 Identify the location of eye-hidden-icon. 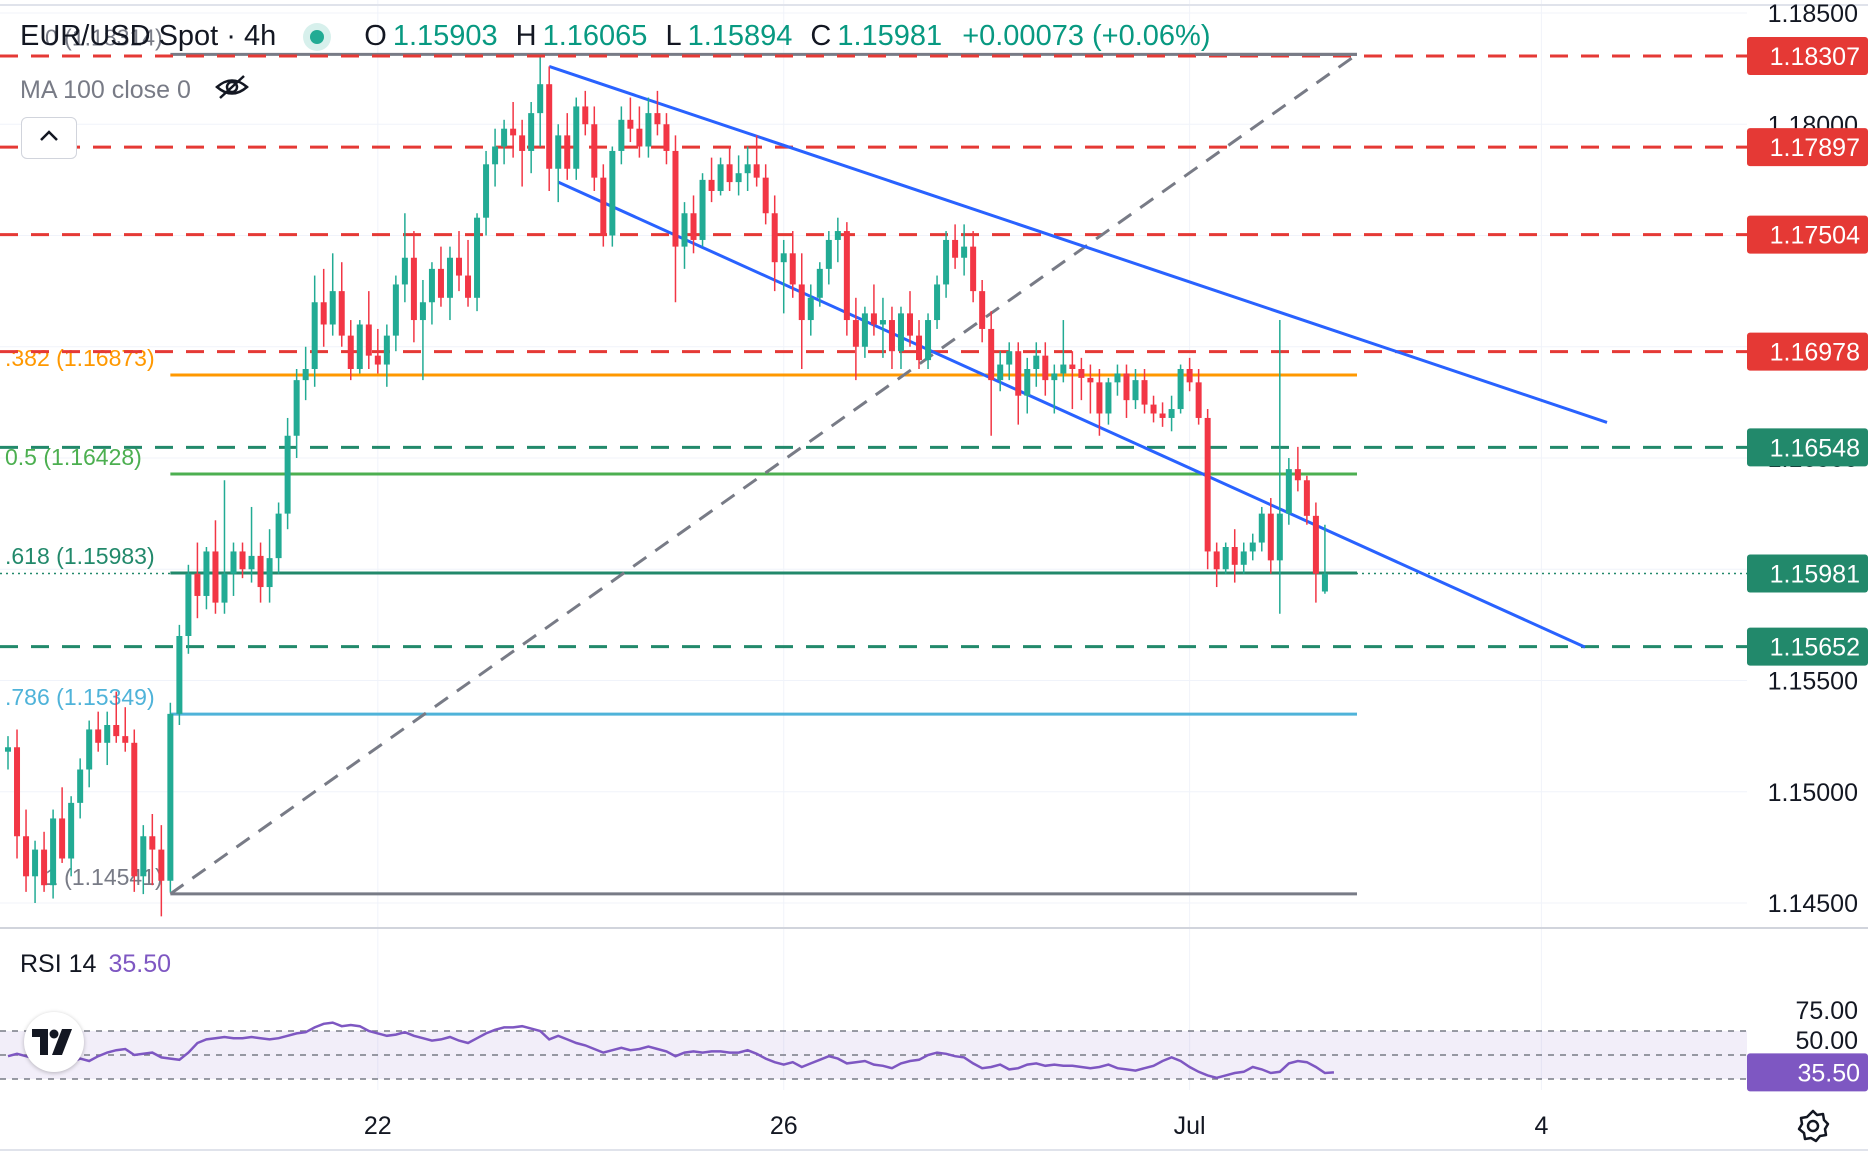
(232, 90).